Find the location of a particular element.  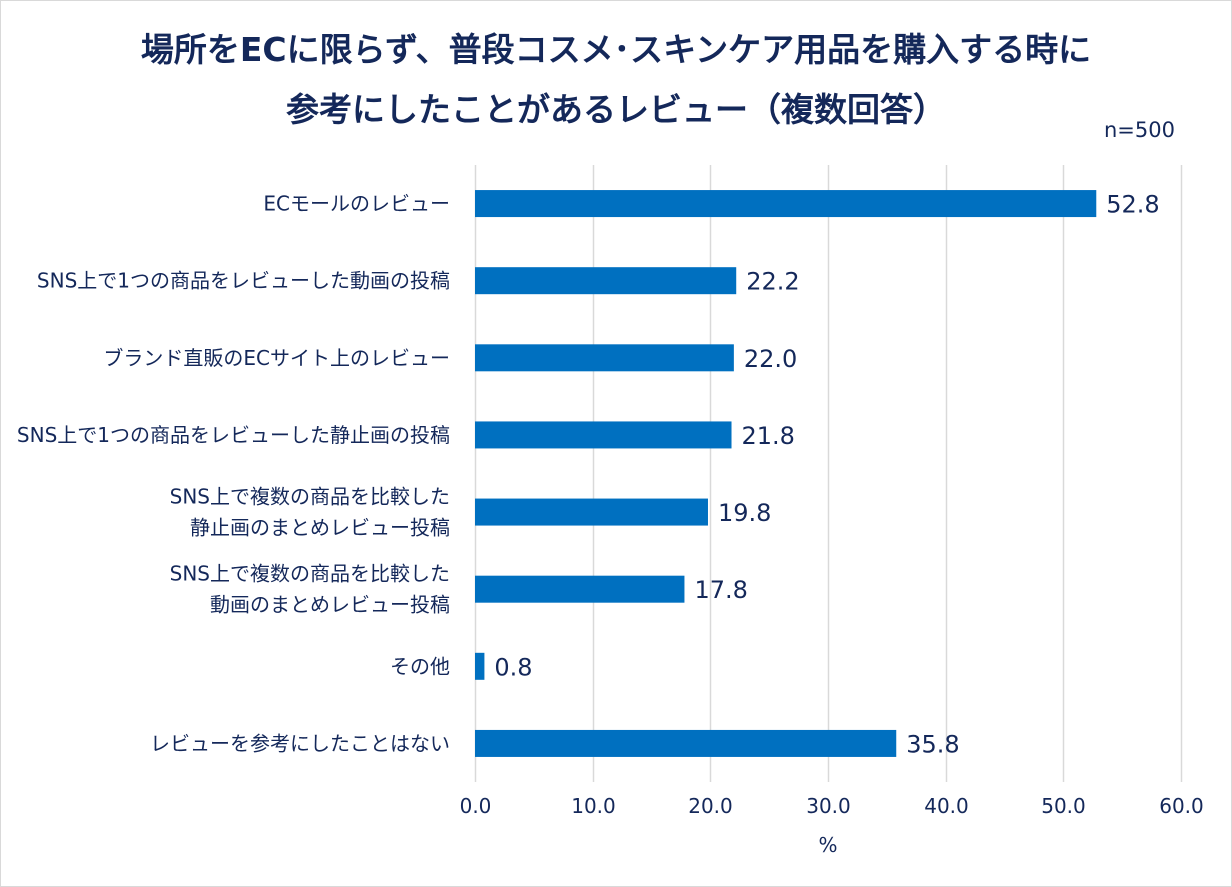

category-label: レビューを参考にしたことはない is located at coordinates (300, 743).